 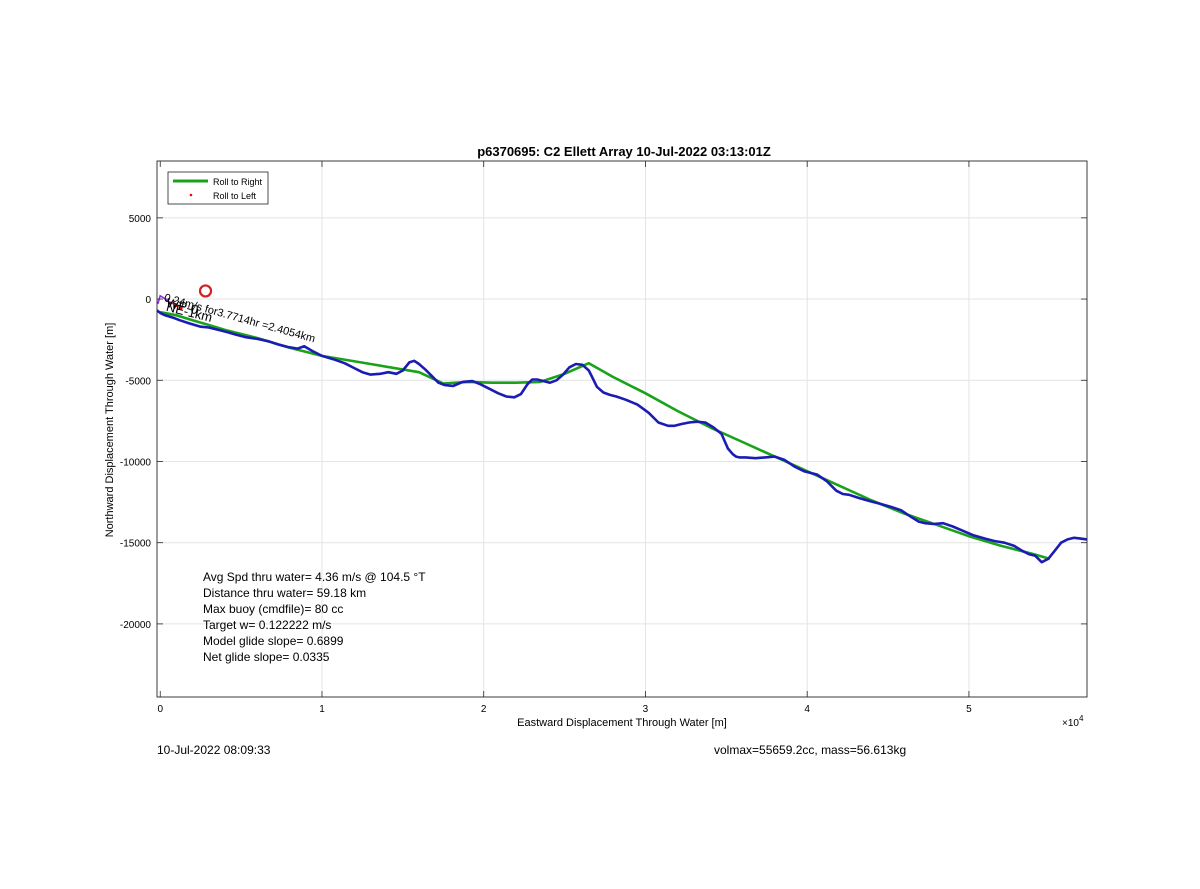 What do you see at coordinates (622, 723) in the screenshot?
I see `x-axis-label: Eastward Displacement Through Water [m]` at bounding box center [622, 723].